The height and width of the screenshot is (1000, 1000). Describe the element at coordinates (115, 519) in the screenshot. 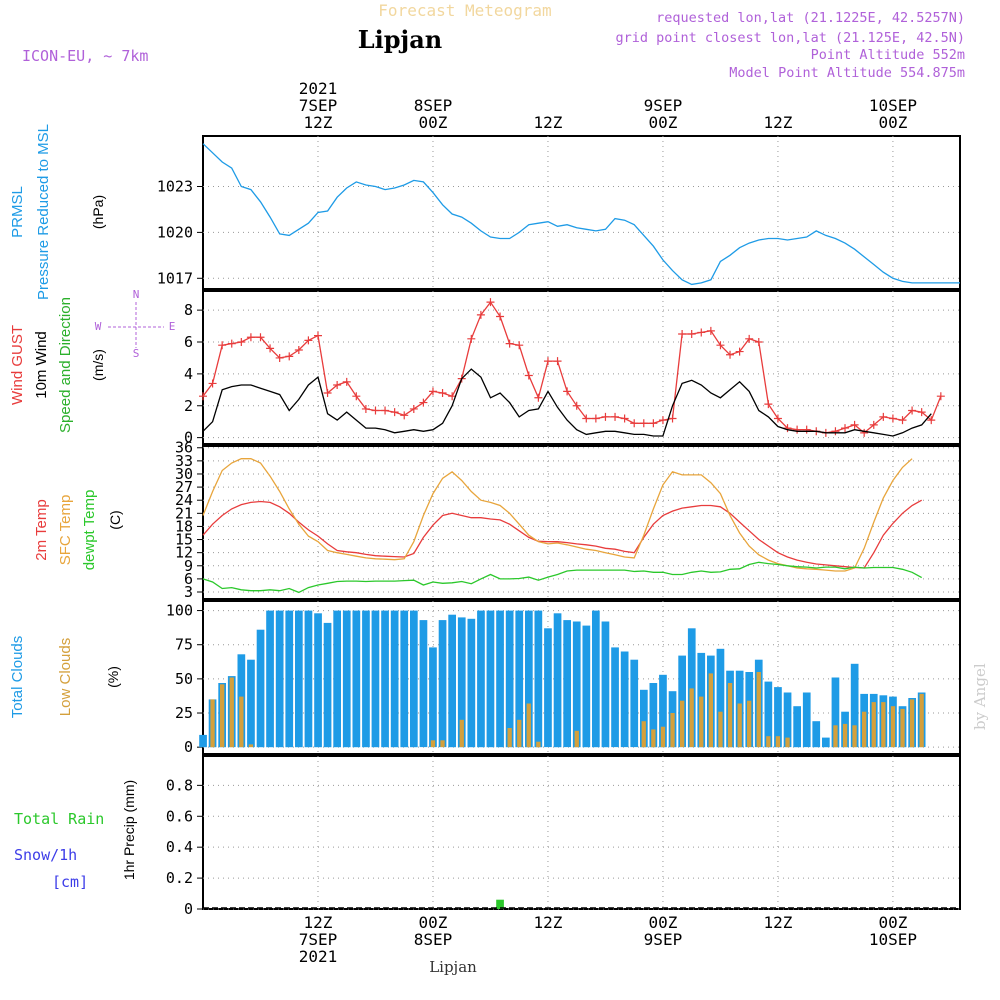

I see `legend-c: (C)` at that location.